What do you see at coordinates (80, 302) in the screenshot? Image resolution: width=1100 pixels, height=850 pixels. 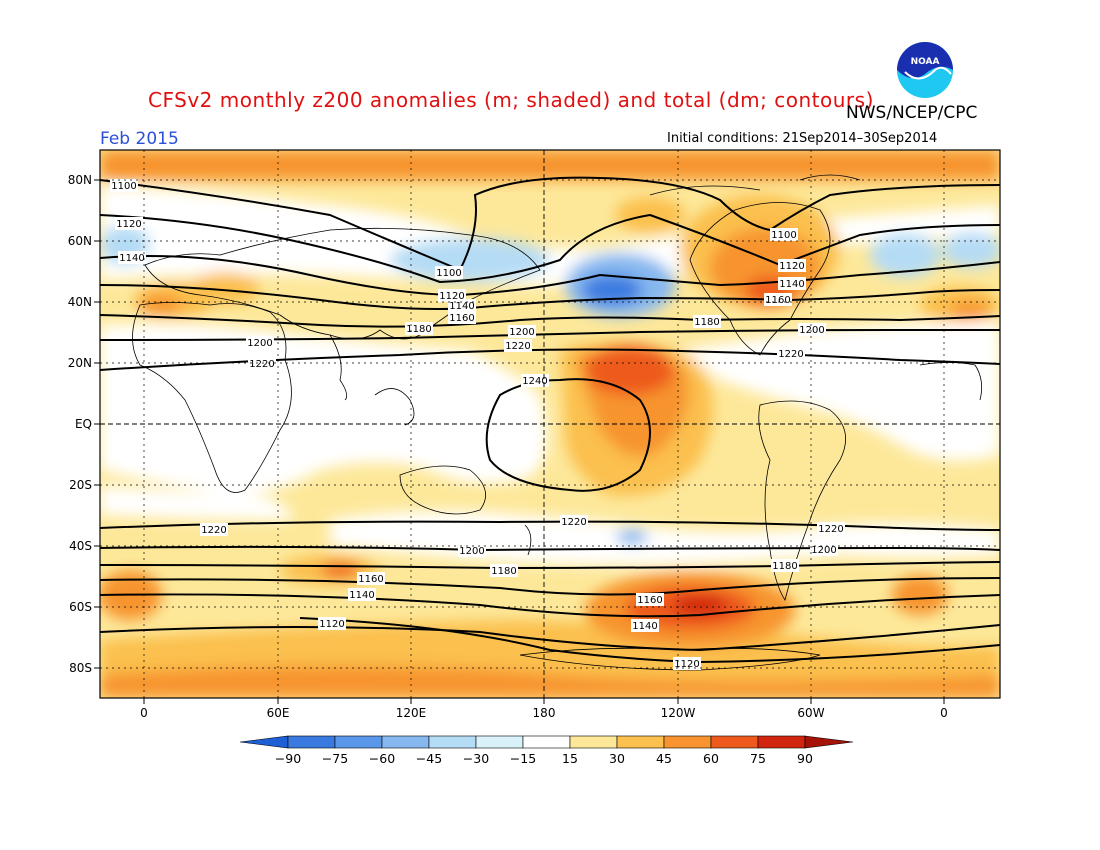 I see `lat-label: 40N` at bounding box center [80, 302].